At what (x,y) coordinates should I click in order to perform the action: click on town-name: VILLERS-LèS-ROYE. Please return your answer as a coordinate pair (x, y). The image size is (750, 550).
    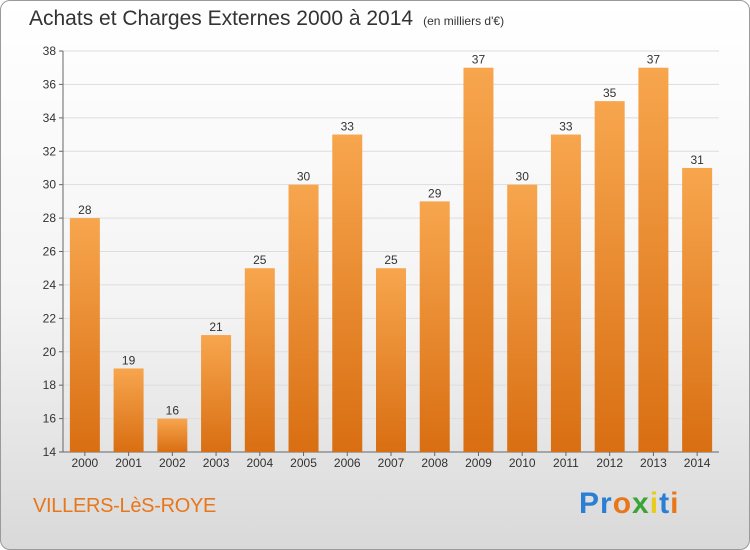
    Looking at the image, I should click on (125, 506).